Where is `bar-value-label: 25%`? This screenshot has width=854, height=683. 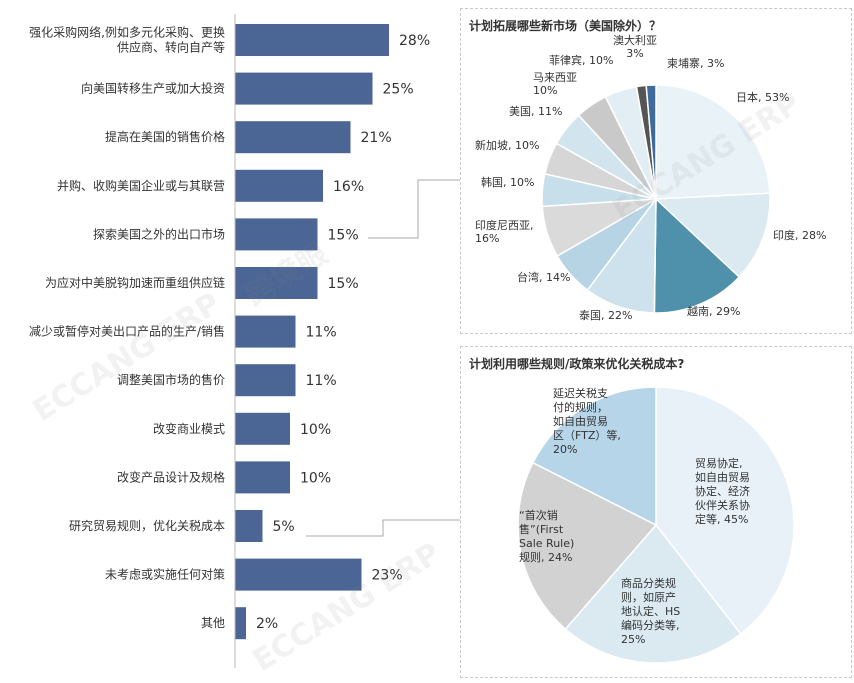
bar-value-label: 25% is located at coordinates (398, 90).